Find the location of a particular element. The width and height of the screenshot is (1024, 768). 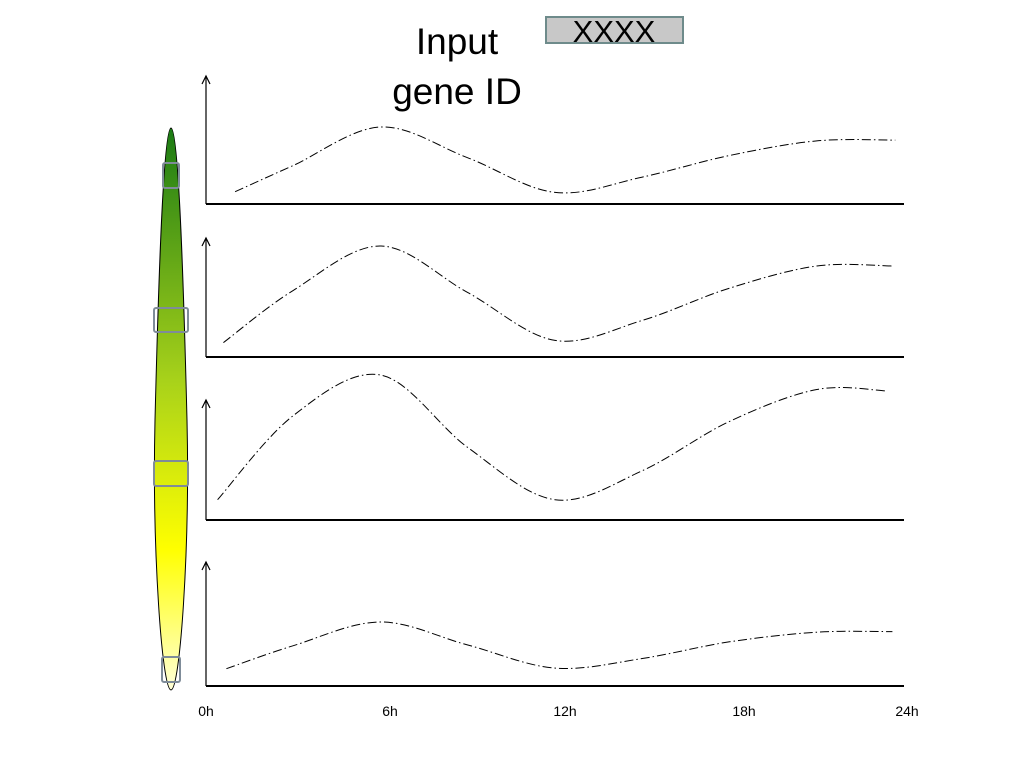

gene-id-value: XXXX is located at coordinates (614, 31).